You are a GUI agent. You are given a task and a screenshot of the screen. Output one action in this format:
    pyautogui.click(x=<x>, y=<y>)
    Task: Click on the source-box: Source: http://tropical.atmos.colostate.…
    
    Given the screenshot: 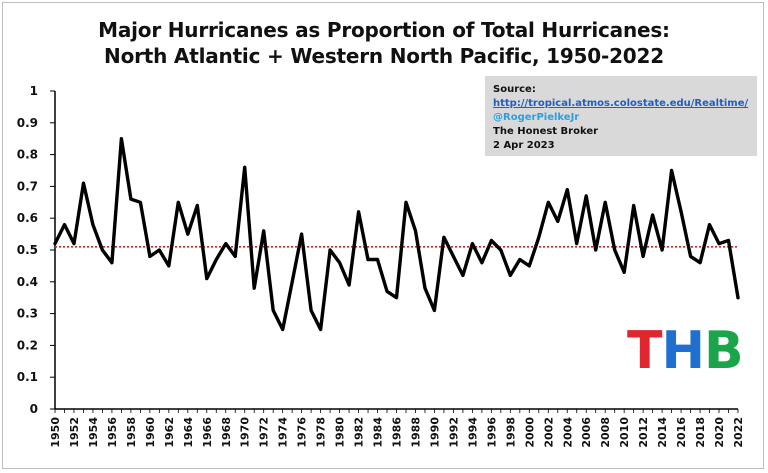 What is the action you would take?
    pyautogui.click(x=621, y=116)
    